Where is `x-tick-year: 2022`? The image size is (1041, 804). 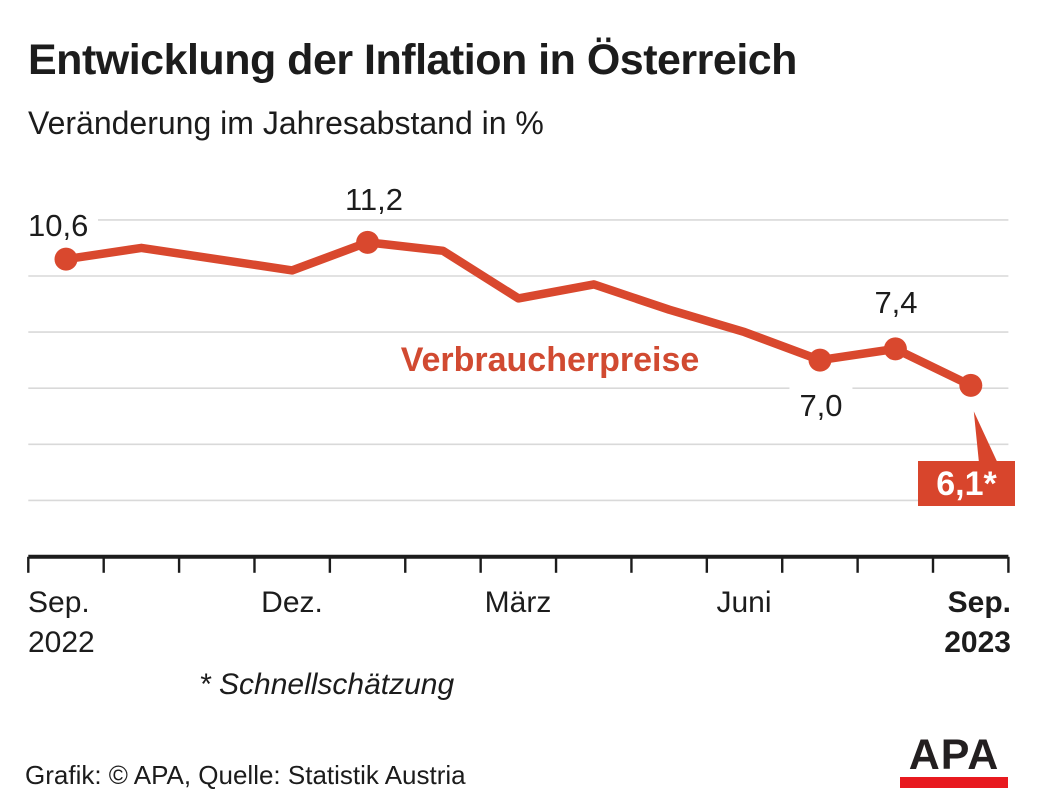 x-tick-year: 2022 is located at coordinates (61, 642).